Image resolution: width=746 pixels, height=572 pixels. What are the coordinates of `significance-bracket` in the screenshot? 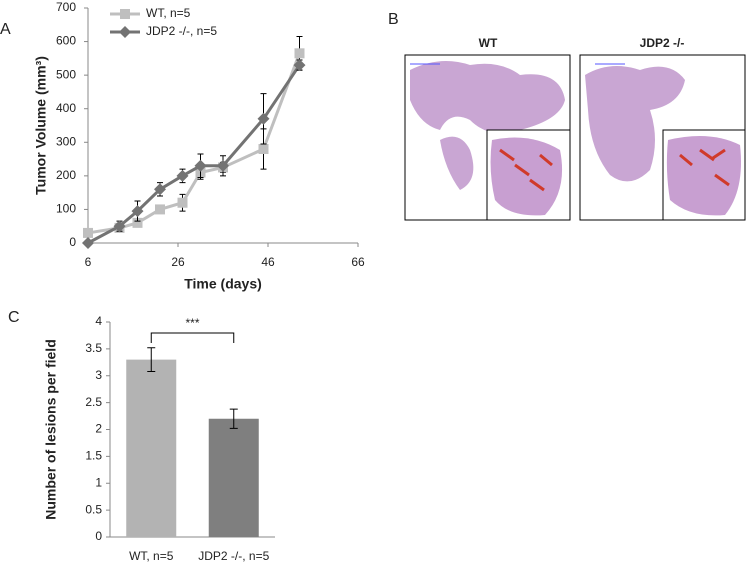 It's located at (192, 337).